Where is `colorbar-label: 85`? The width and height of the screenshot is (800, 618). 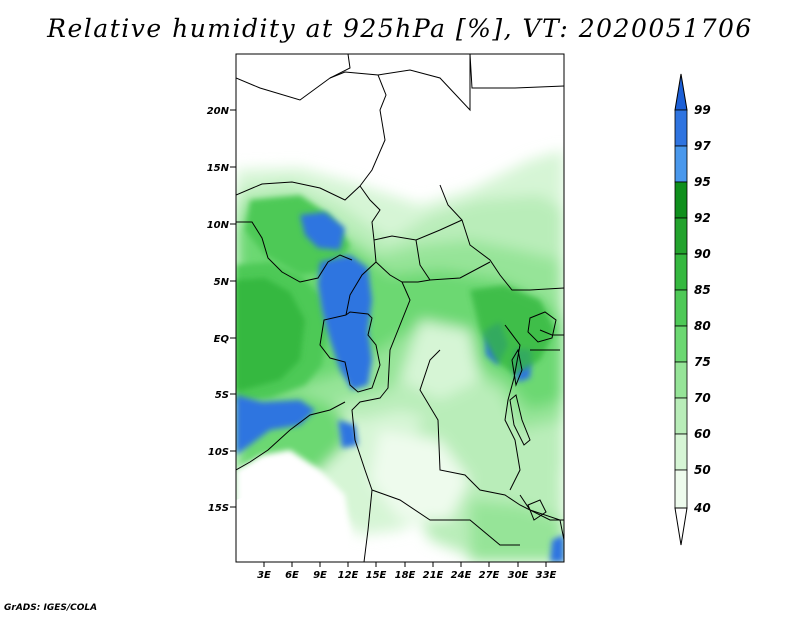
colorbar-label: 85 is located at coordinates (702, 290).